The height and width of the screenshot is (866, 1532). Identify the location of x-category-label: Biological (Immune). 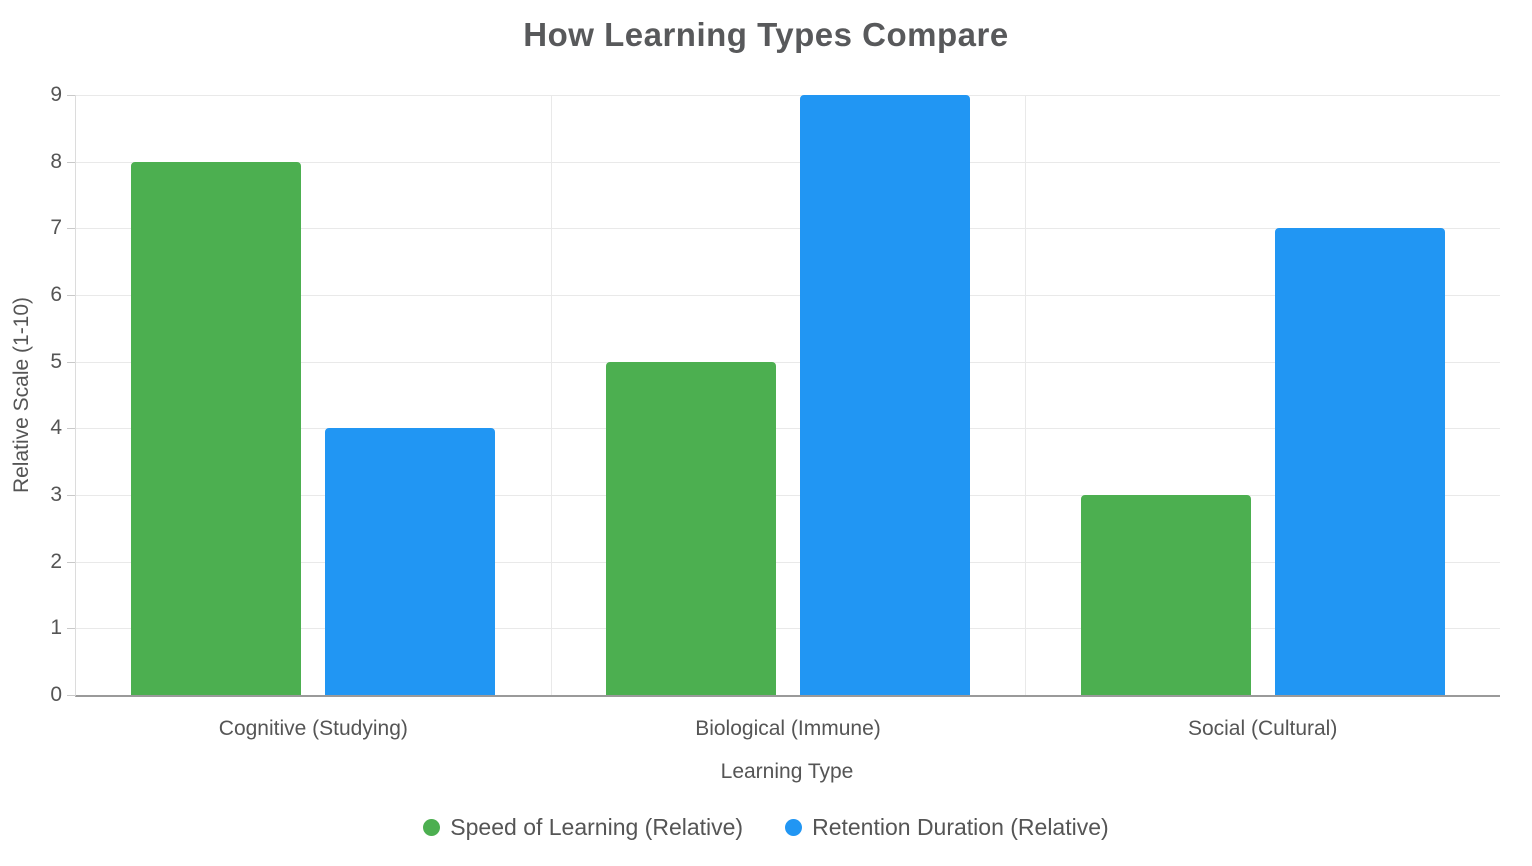
(788, 728).